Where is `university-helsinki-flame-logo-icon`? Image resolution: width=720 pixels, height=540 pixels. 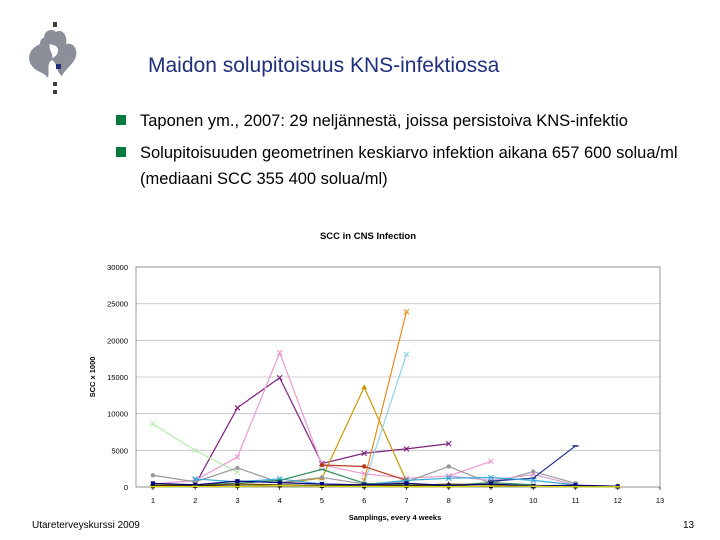
university-helsinki-flame-logo-icon is located at coordinates (53, 58).